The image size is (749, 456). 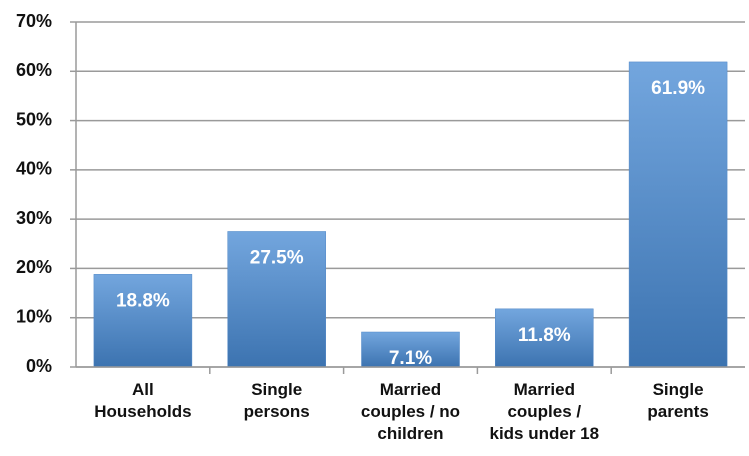 I want to click on x-tick-label-box: Married couples / kids under 18, so click(x=544, y=411).